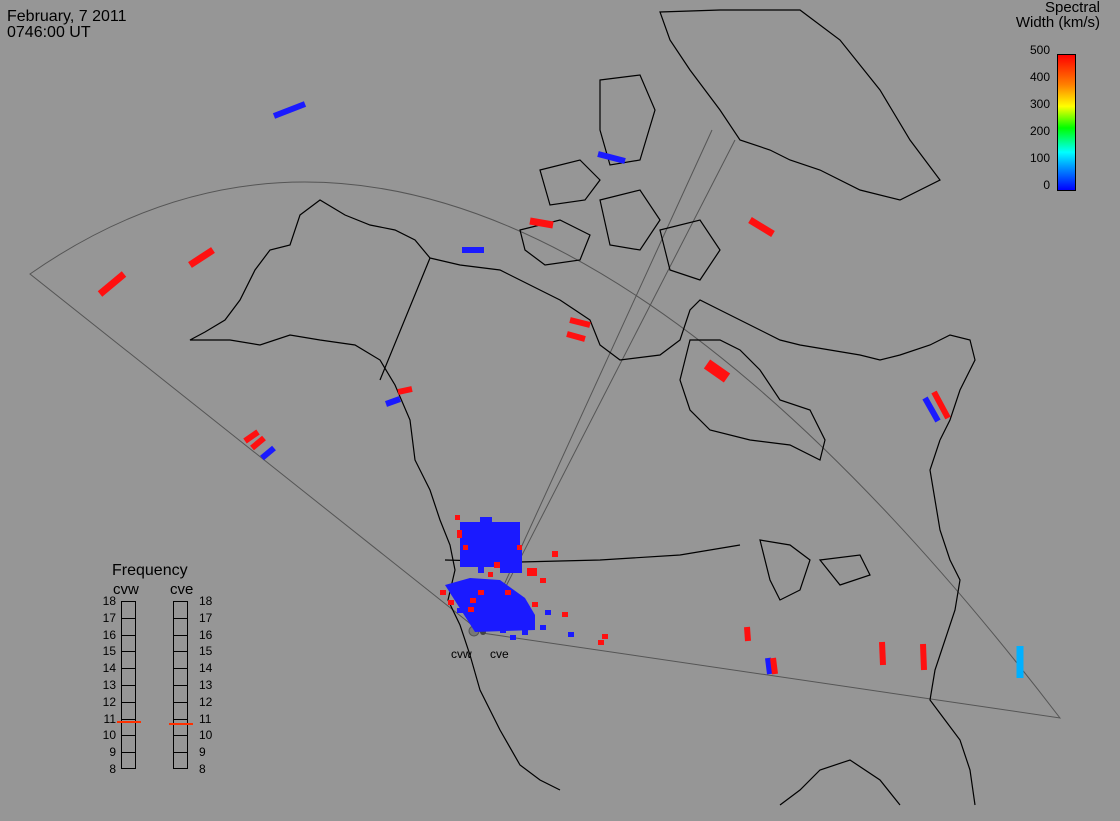  I want to click on colorbar-title: Spectral Width (km/s), so click(1058, 15).